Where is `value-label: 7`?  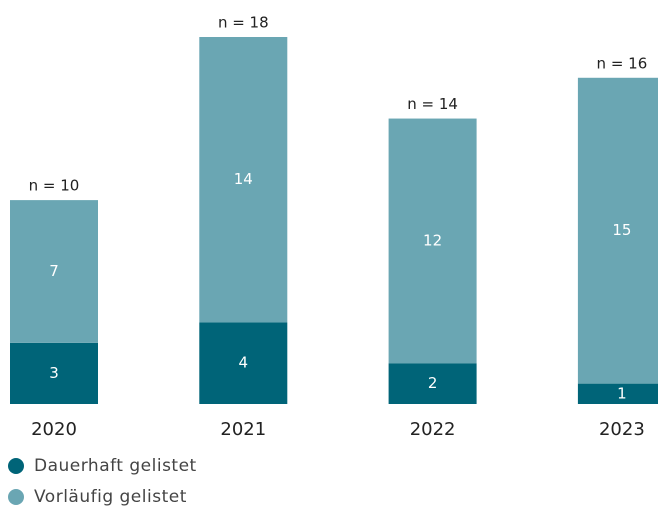 value-label: 7 is located at coordinates (54, 271).